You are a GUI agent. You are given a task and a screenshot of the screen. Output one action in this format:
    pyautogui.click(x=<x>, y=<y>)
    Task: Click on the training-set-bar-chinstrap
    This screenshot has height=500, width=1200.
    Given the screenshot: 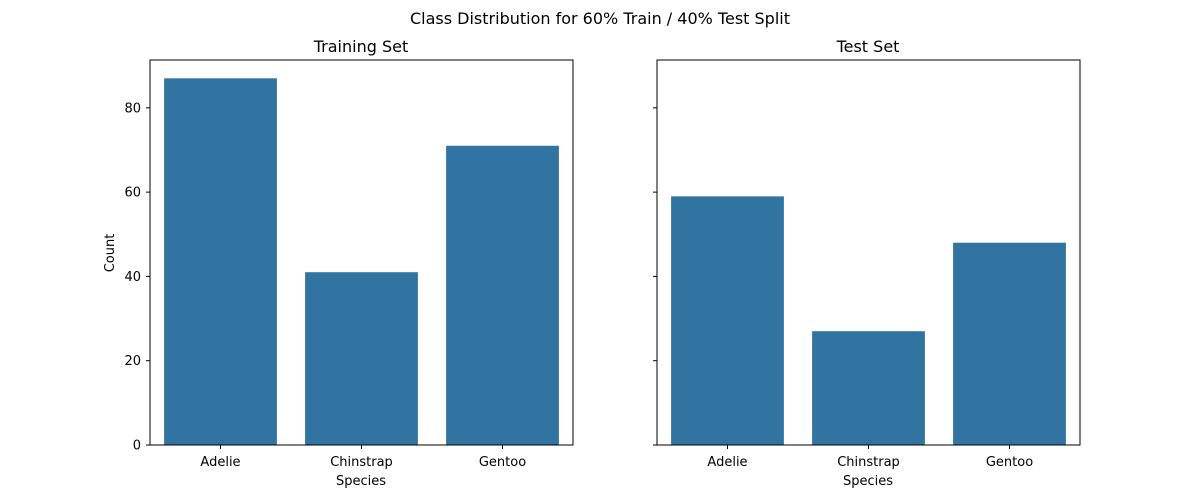 What is the action you would take?
    pyautogui.click(x=361, y=358)
    